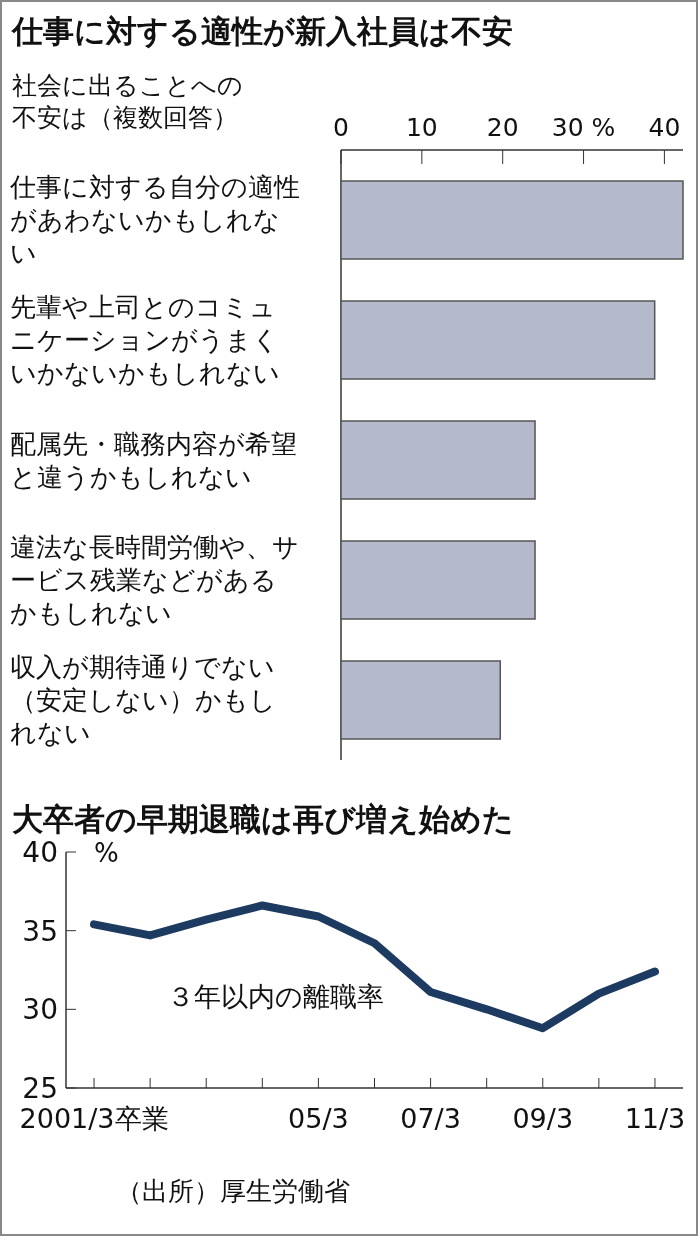 Image resolution: width=698 pixels, height=1236 pixels. I want to click on x-tick-label: 11/3, so click(655, 1118).